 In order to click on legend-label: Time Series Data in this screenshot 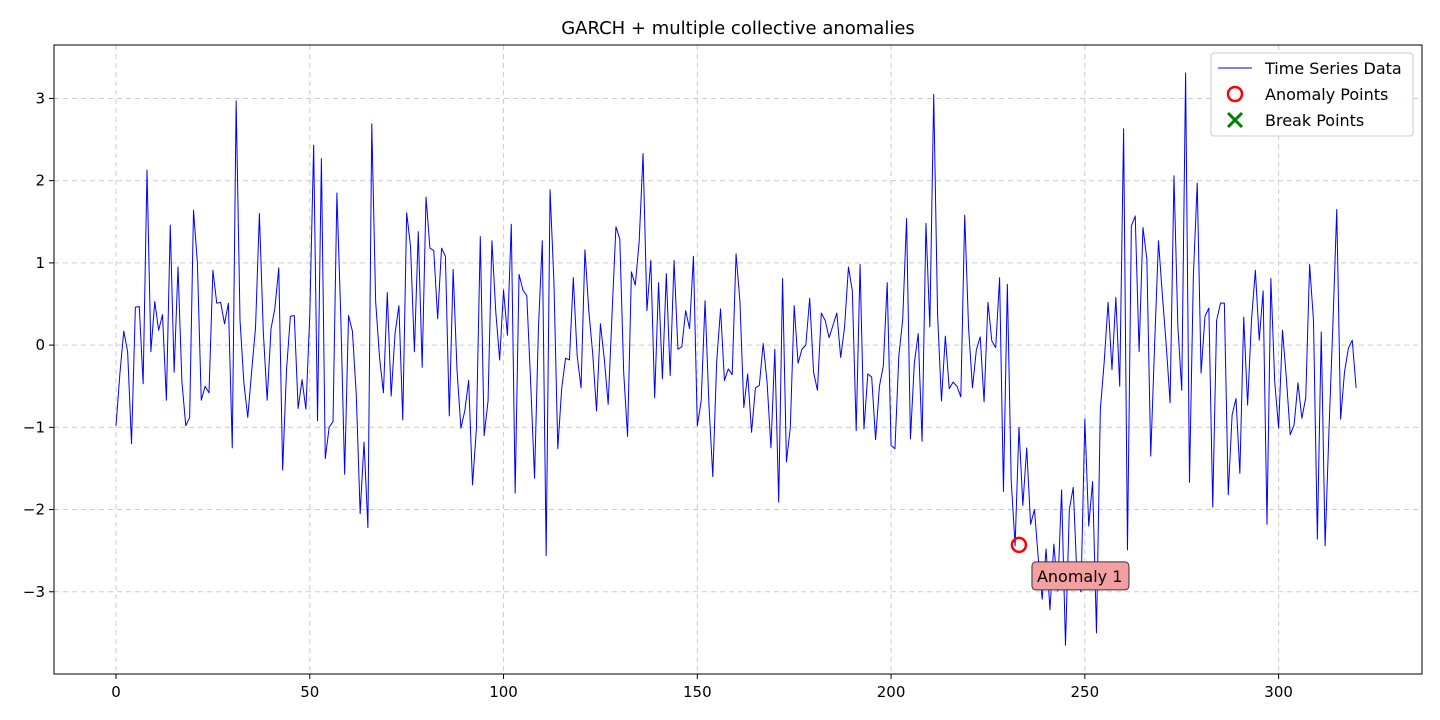, I will do `click(1333, 68)`.